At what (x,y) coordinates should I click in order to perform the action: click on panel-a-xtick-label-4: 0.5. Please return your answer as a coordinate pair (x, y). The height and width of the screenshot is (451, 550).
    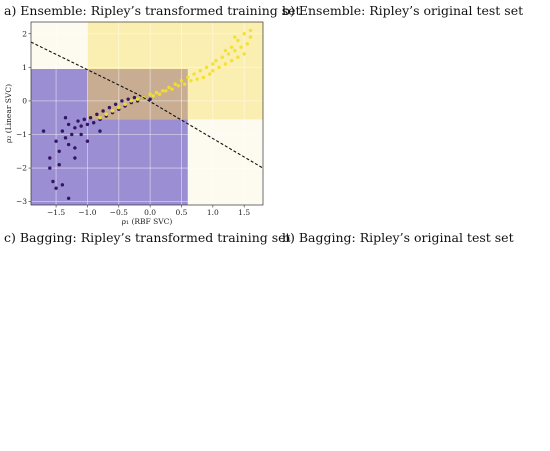
    Looking at the image, I should click on (182, 212).